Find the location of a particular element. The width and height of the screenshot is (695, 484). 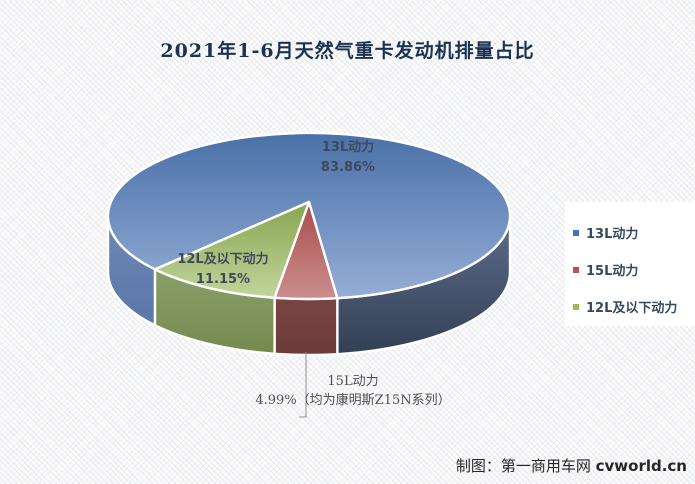

legend-label-12l: 12L及以下动力 is located at coordinates (632, 308).